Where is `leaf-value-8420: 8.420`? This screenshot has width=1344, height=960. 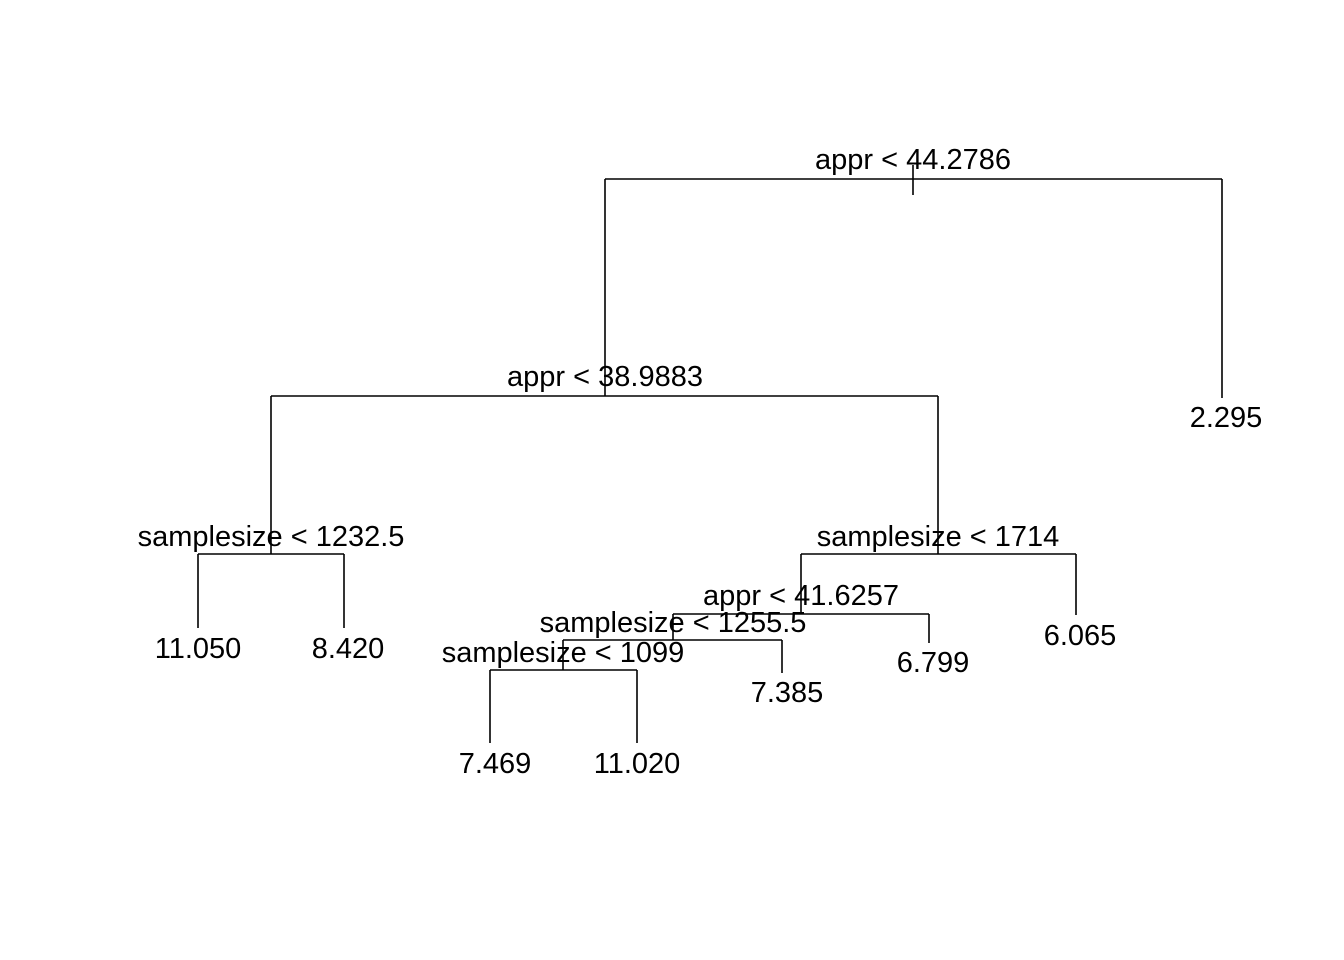 leaf-value-8420: 8.420 is located at coordinates (348, 649).